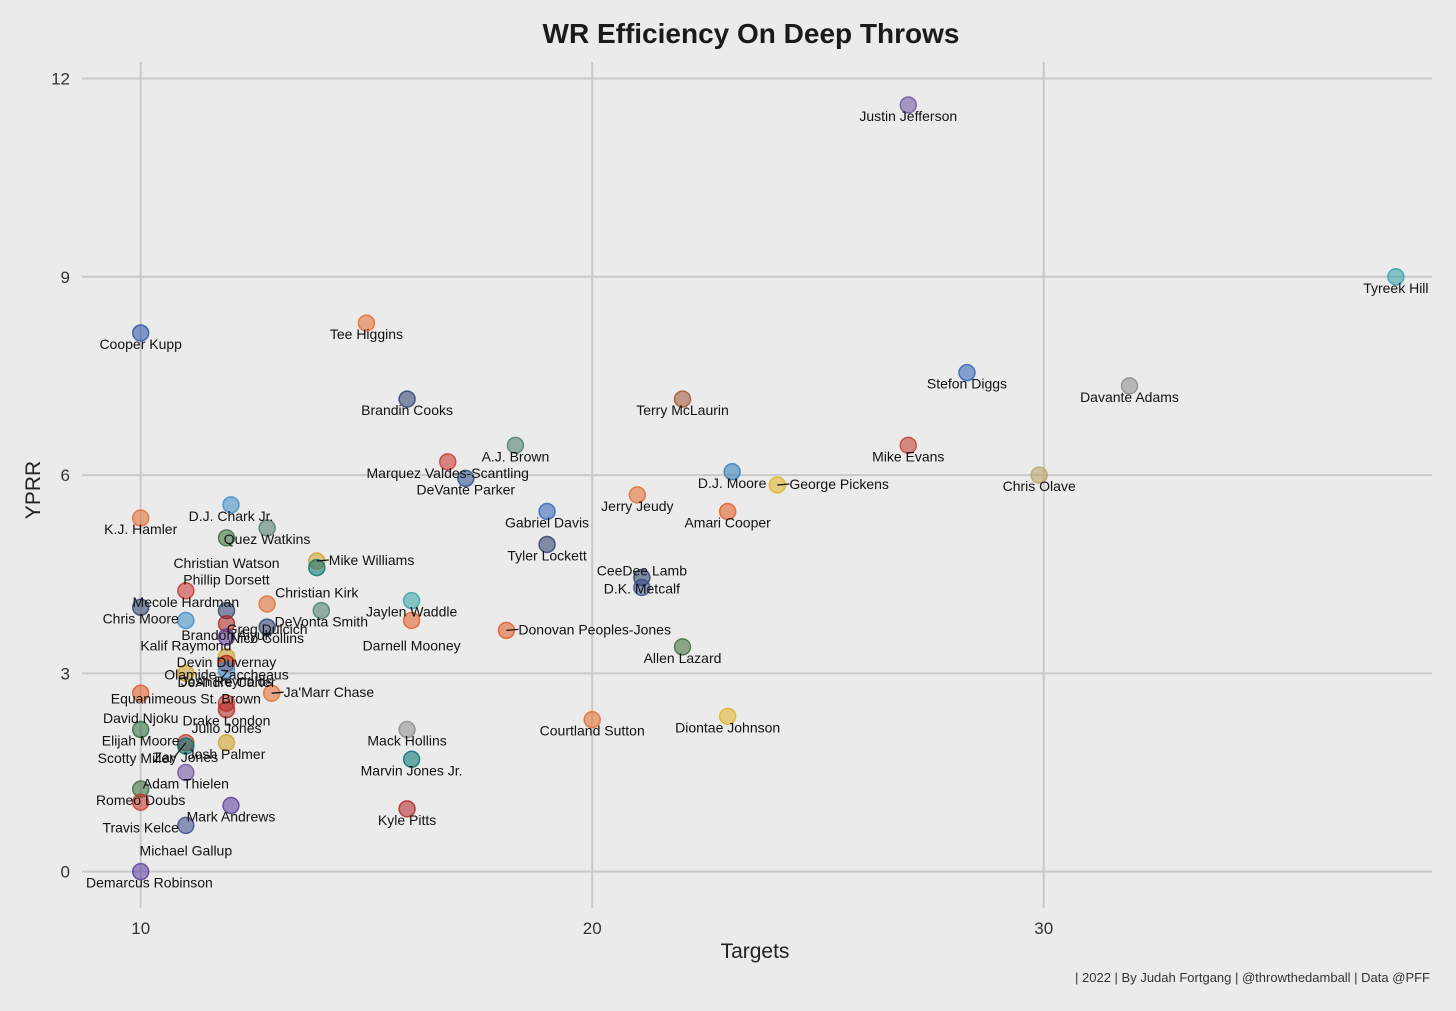 The height and width of the screenshot is (1011, 1456). Describe the element at coordinates (465, 489) in the screenshot. I see `data-point-label: DeVante Parker` at that location.